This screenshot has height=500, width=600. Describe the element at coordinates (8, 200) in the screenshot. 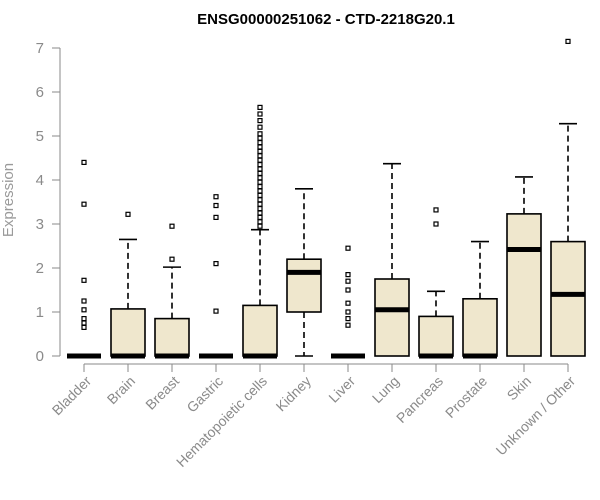

I see `y-axis-label: Expression` at that location.